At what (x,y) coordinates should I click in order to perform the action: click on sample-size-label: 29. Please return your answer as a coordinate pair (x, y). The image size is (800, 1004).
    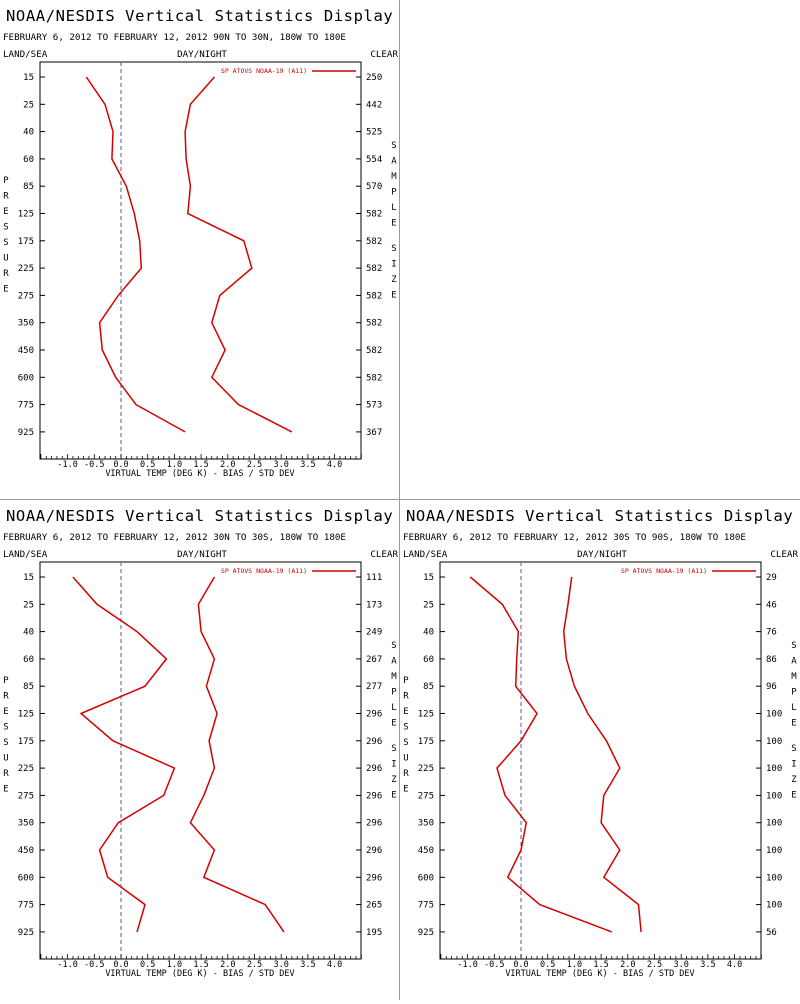
    Looking at the image, I should click on (771, 578).